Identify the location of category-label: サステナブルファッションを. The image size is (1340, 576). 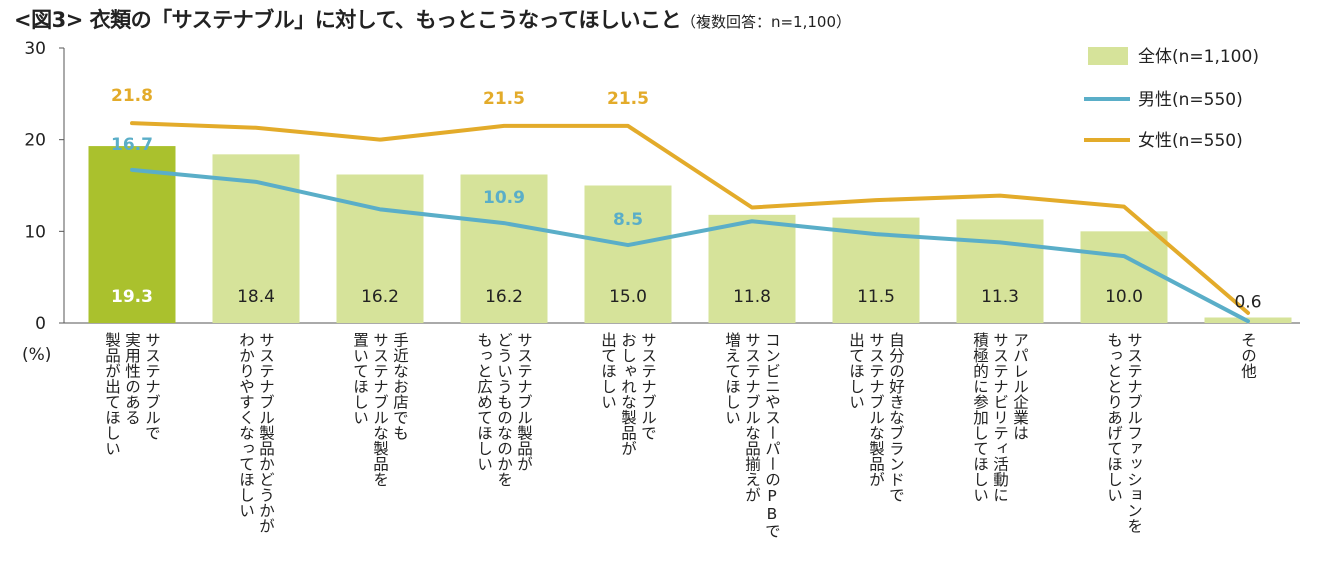
(1134, 433).